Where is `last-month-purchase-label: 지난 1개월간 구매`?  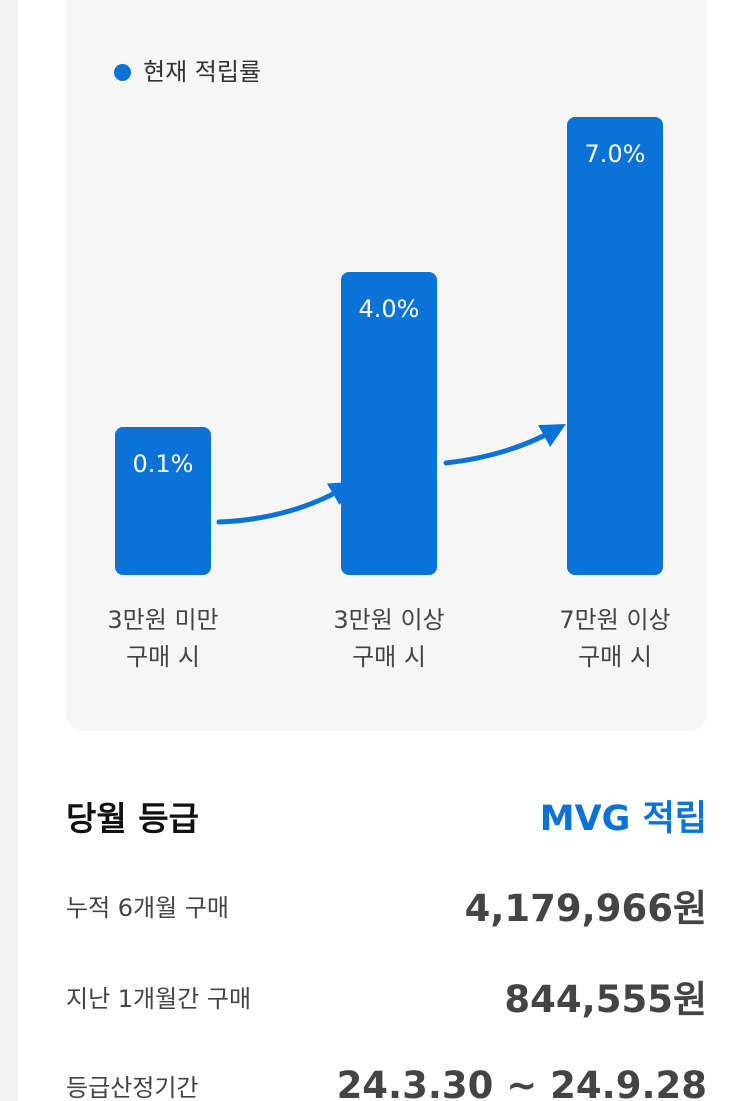
last-month-purchase-label: 지난 1개월간 구매 is located at coordinates (159, 999).